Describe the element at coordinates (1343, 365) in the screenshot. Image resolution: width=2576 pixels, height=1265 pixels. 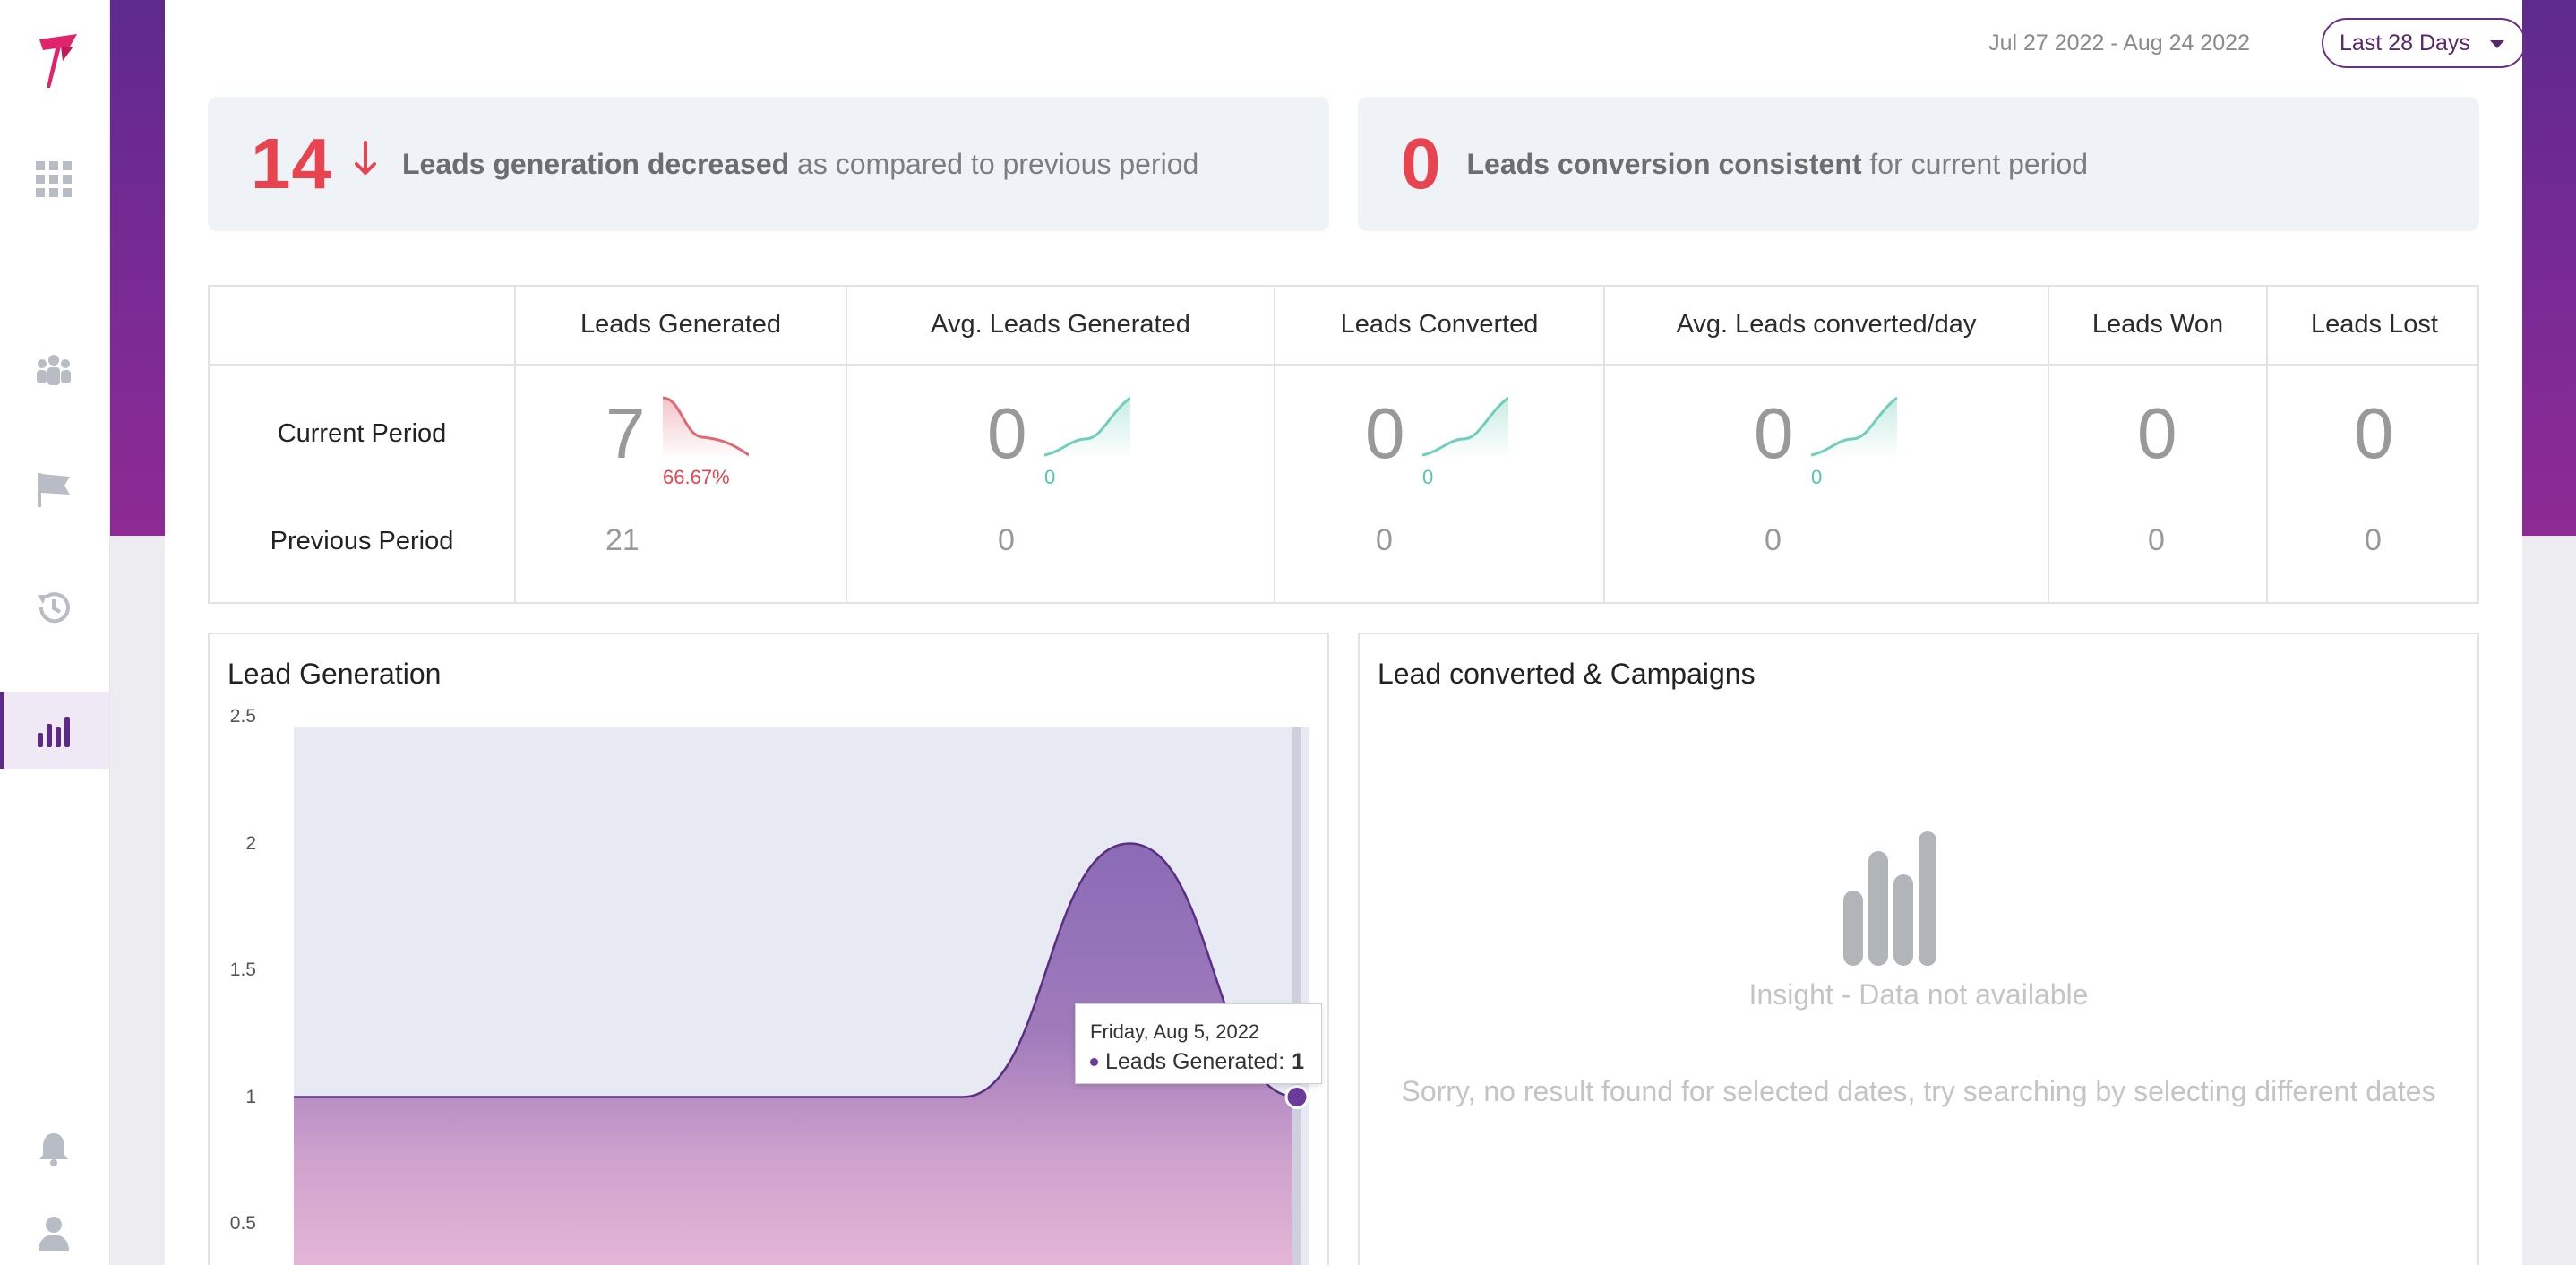
I see `table-header-divider` at that location.